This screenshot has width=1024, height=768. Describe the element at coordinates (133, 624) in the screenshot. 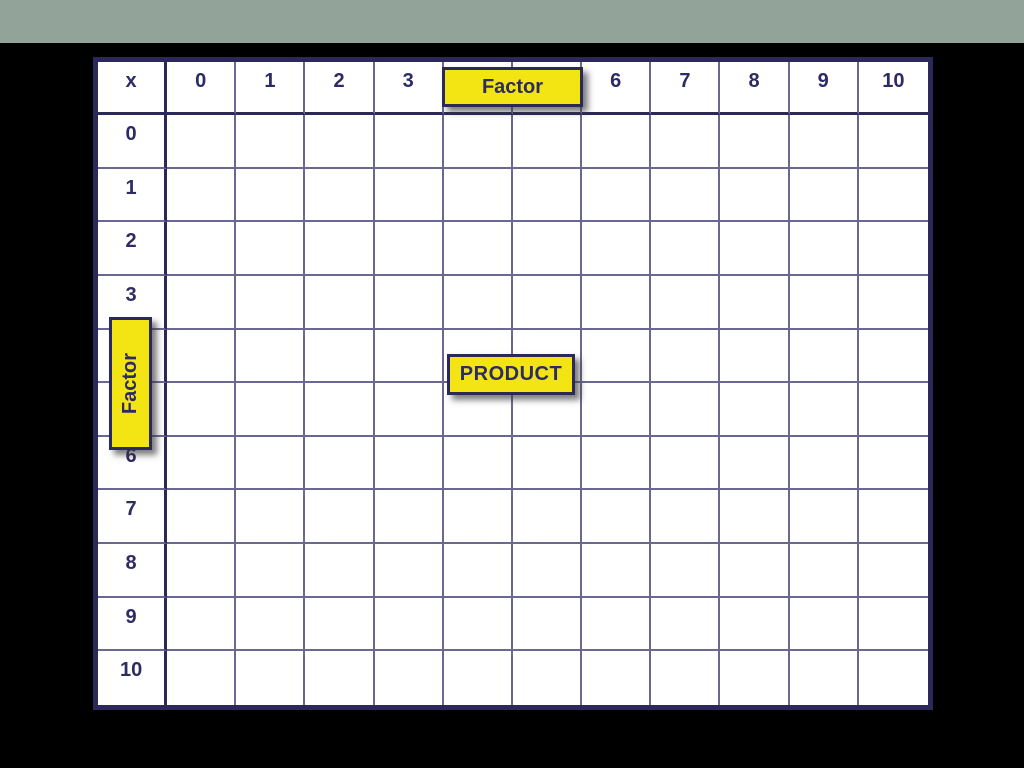

I see `row-header-9: 9` at that location.